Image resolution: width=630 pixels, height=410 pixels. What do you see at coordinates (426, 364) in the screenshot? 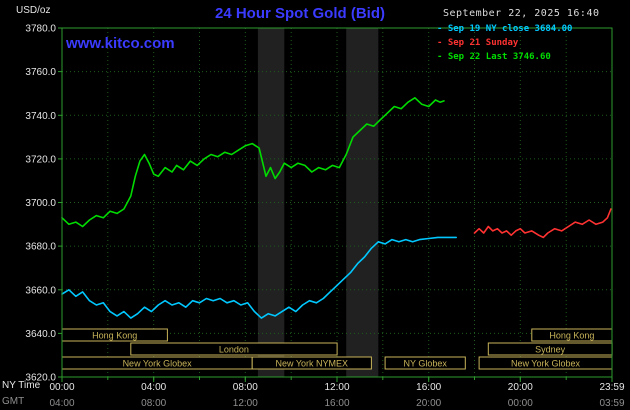
I see `svg-text: NY Globex` at bounding box center [426, 364].